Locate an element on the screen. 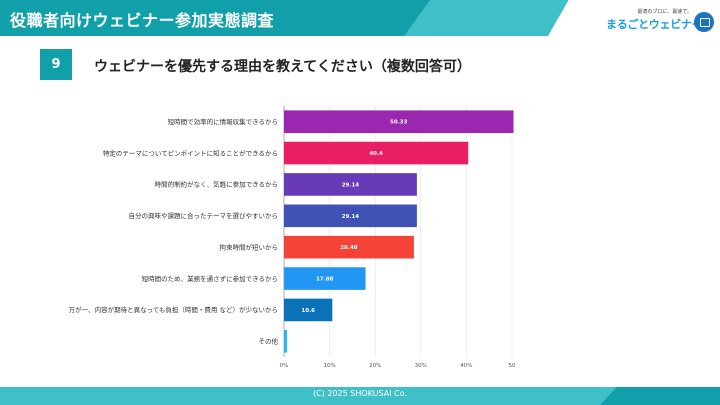 The image size is (720, 405). category-label: 時間的制約がなく、気軽に参加できるから is located at coordinates (216, 184).